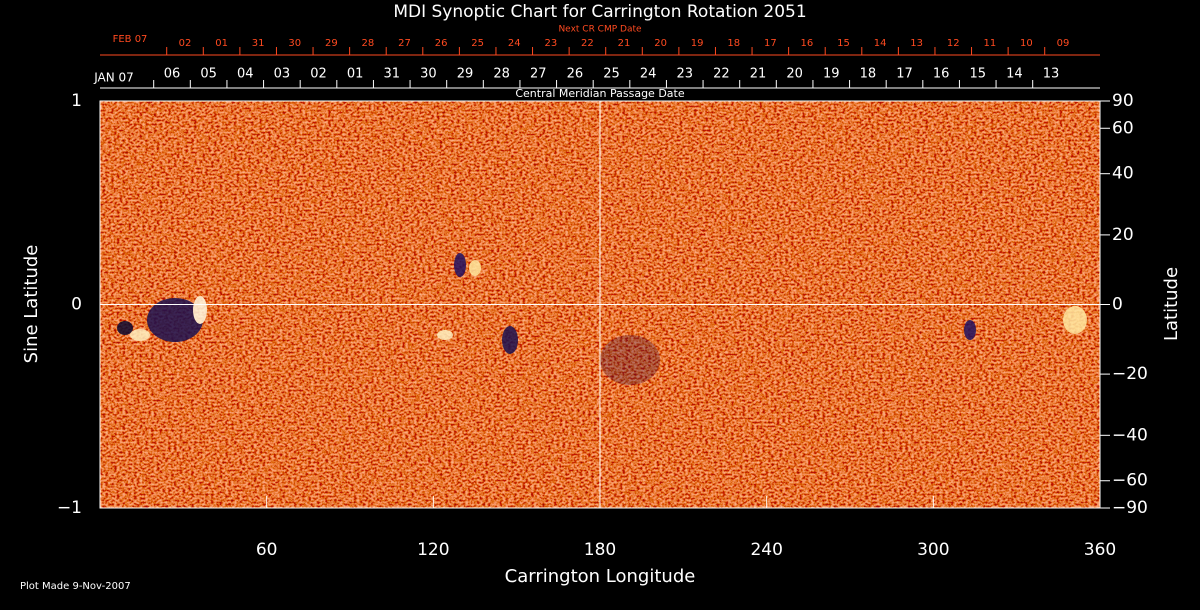 The width and height of the screenshot is (1200, 610). Describe the element at coordinates (258, 43) in the screenshot. I see `next-cr-date: 31` at that location.